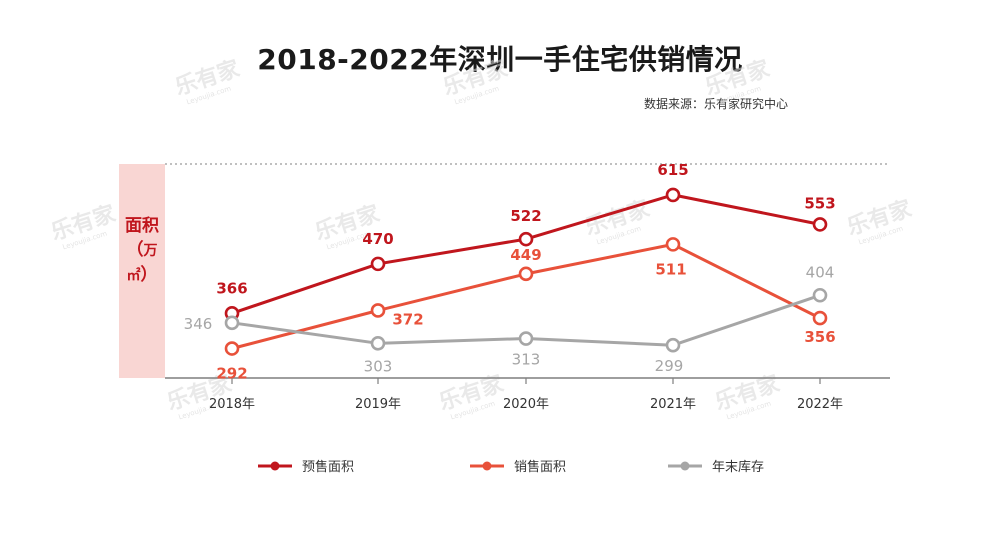 Image resolution: width=1000 pixels, height=534 pixels. Describe the element at coordinates (738, 467) in the screenshot. I see `legend-label: 年末库存` at that location.